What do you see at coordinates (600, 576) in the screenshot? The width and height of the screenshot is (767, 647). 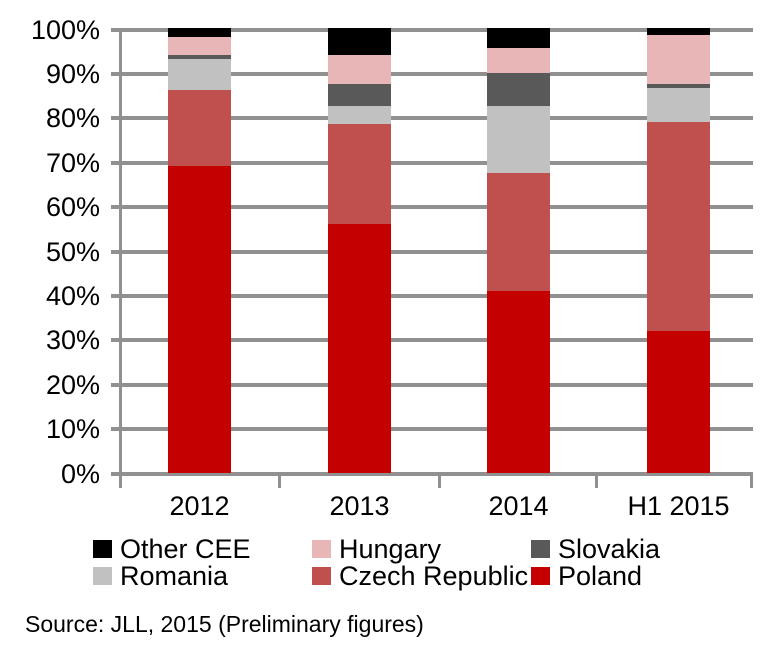 I see `legend-label: Poland` at bounding box center [600, 576].